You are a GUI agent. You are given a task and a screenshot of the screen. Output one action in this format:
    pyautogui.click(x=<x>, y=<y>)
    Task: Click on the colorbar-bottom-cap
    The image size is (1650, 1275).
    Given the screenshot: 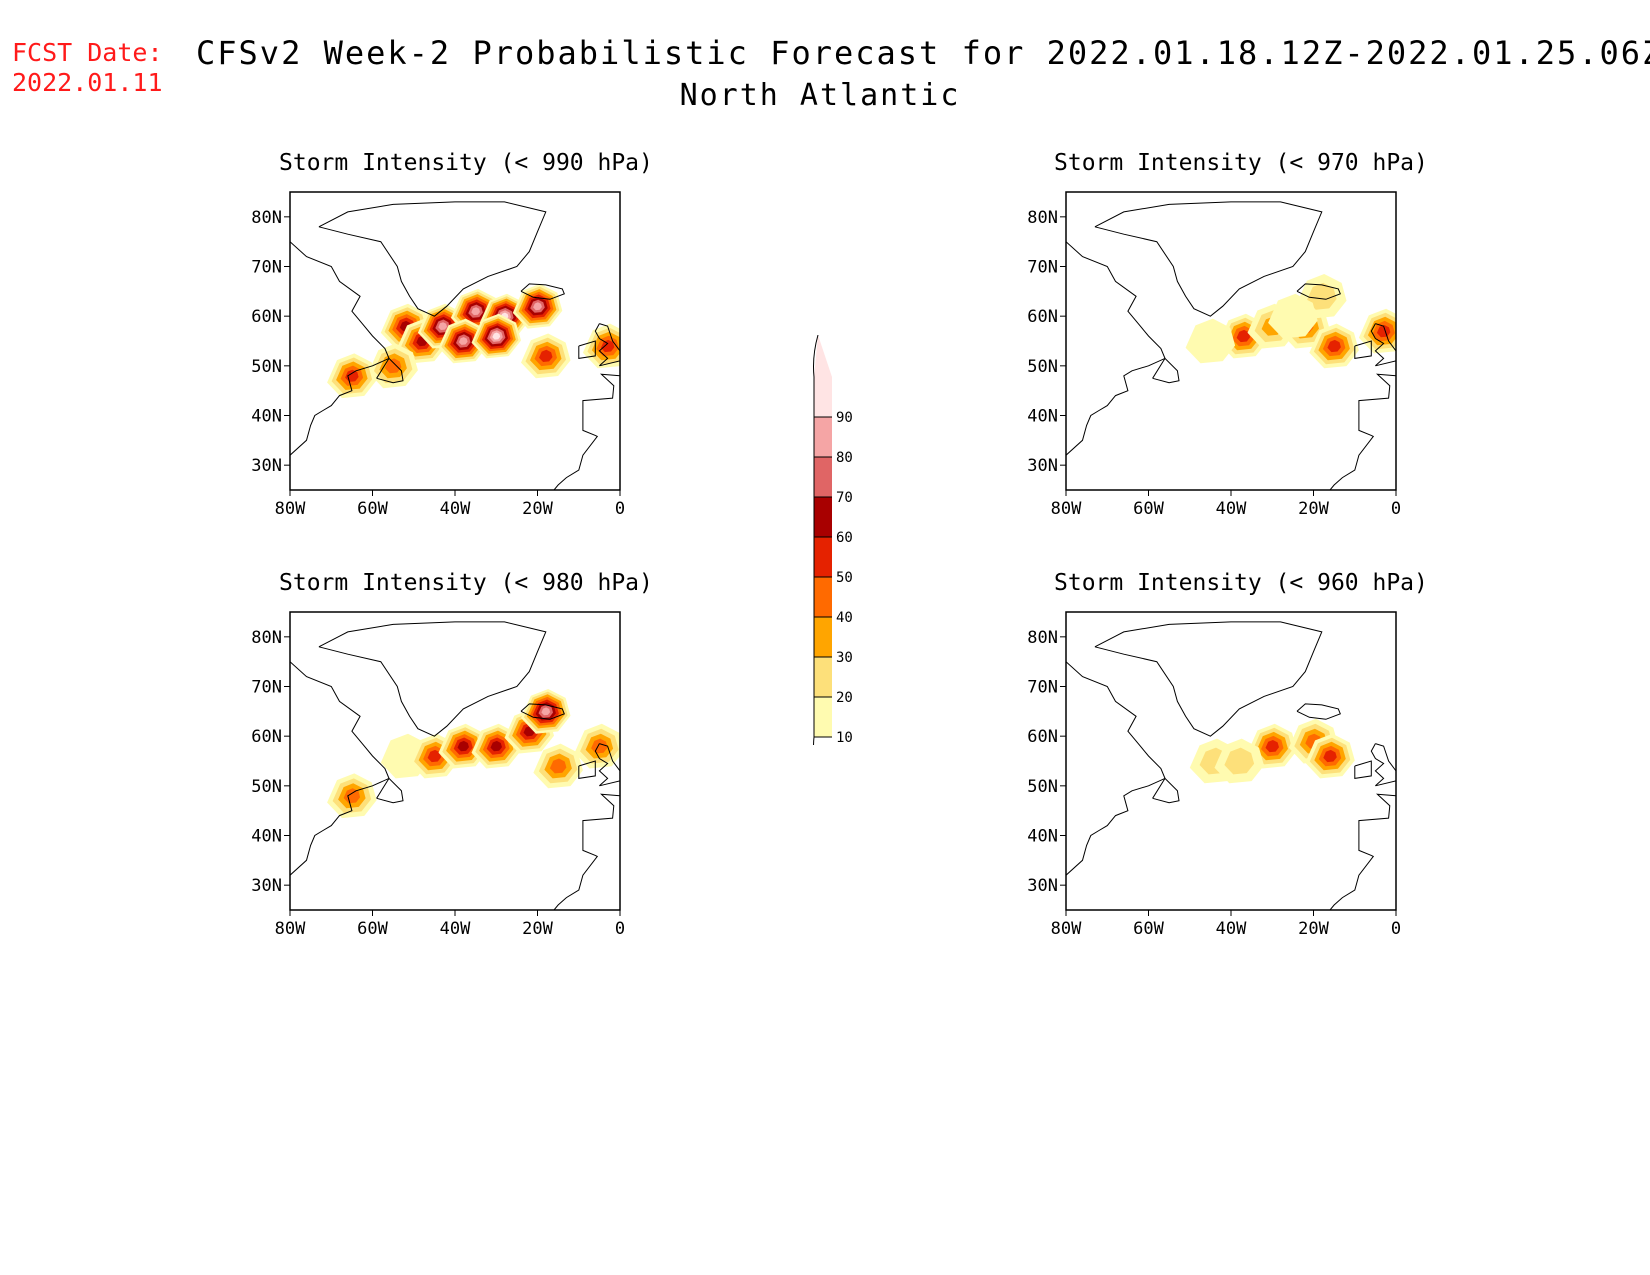 What is the action you would take?
    pyautogui.click(x=814, y=740)
    